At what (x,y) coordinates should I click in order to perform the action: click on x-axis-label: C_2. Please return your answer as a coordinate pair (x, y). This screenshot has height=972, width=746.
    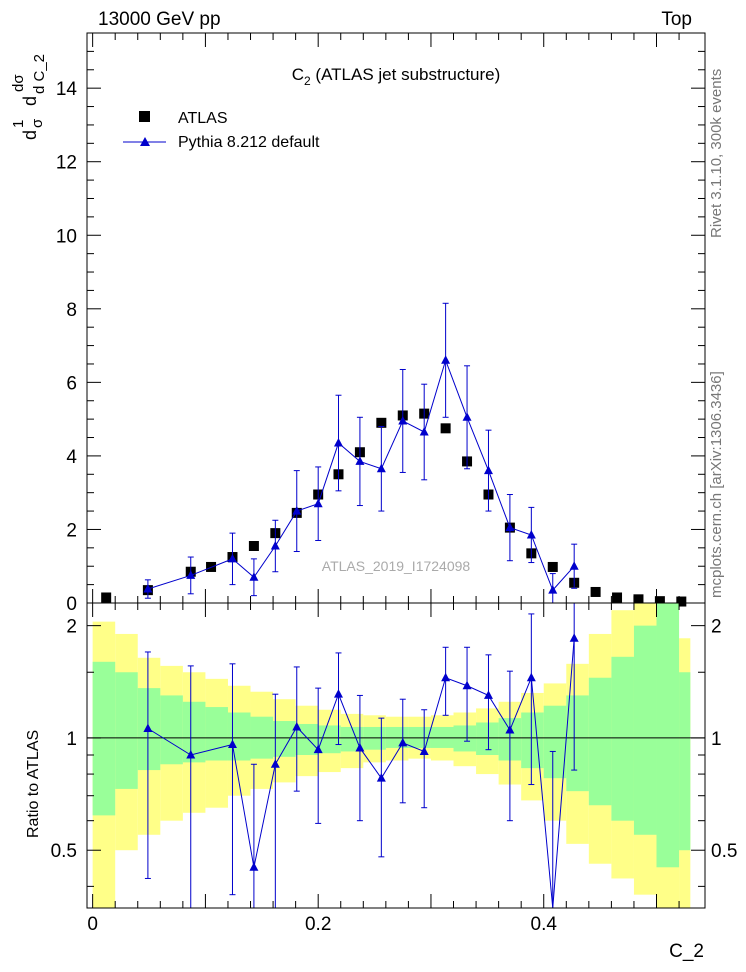
    Looking at the image, I should click on (686, 951).